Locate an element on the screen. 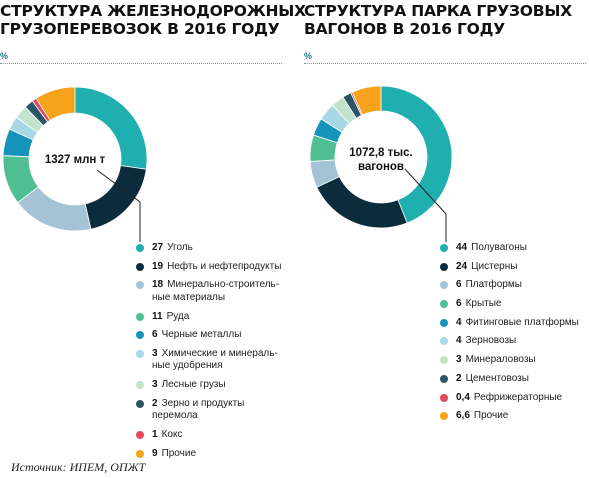  legend-item: 9 Прочие is located at coordinates (213, 454).